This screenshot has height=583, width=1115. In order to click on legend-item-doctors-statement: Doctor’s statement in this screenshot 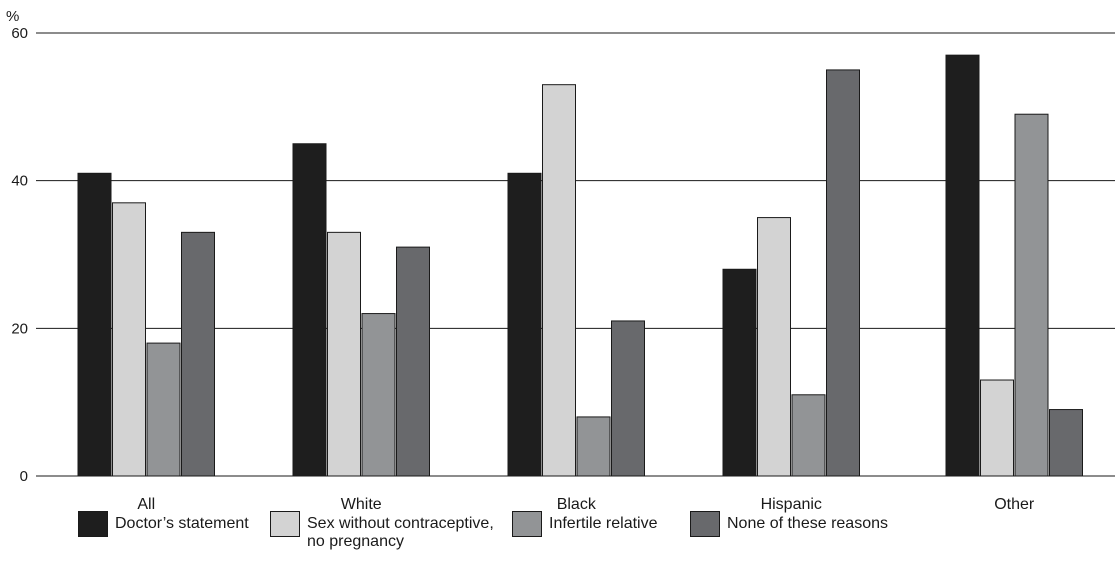, I will do `click(163, 524)`.